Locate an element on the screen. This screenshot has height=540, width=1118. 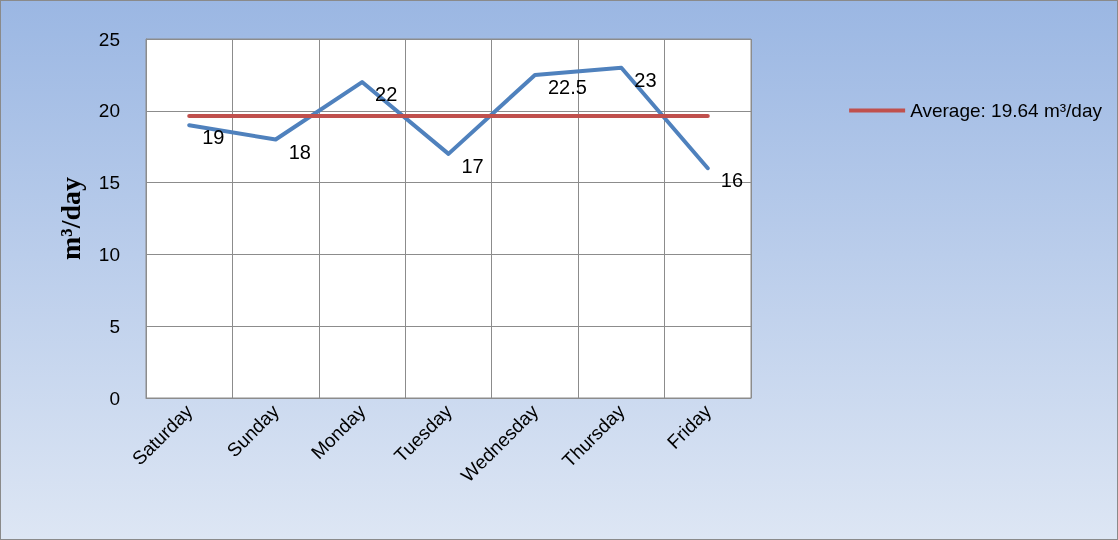
data-label: 16 is located at coordinates (732, 180).